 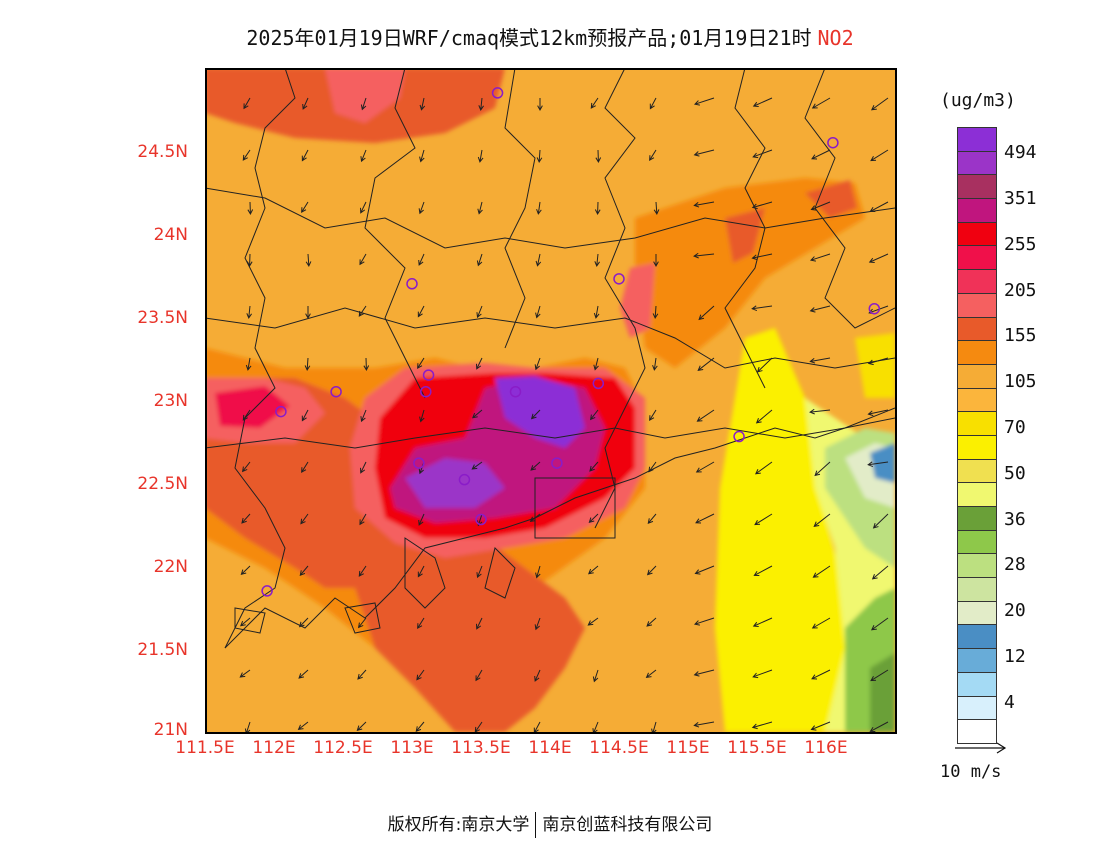 What do you see at coordinates (205, 748) in the screenshot?
I see `lon-label: 111.5E` at bounding box center [205, 748].